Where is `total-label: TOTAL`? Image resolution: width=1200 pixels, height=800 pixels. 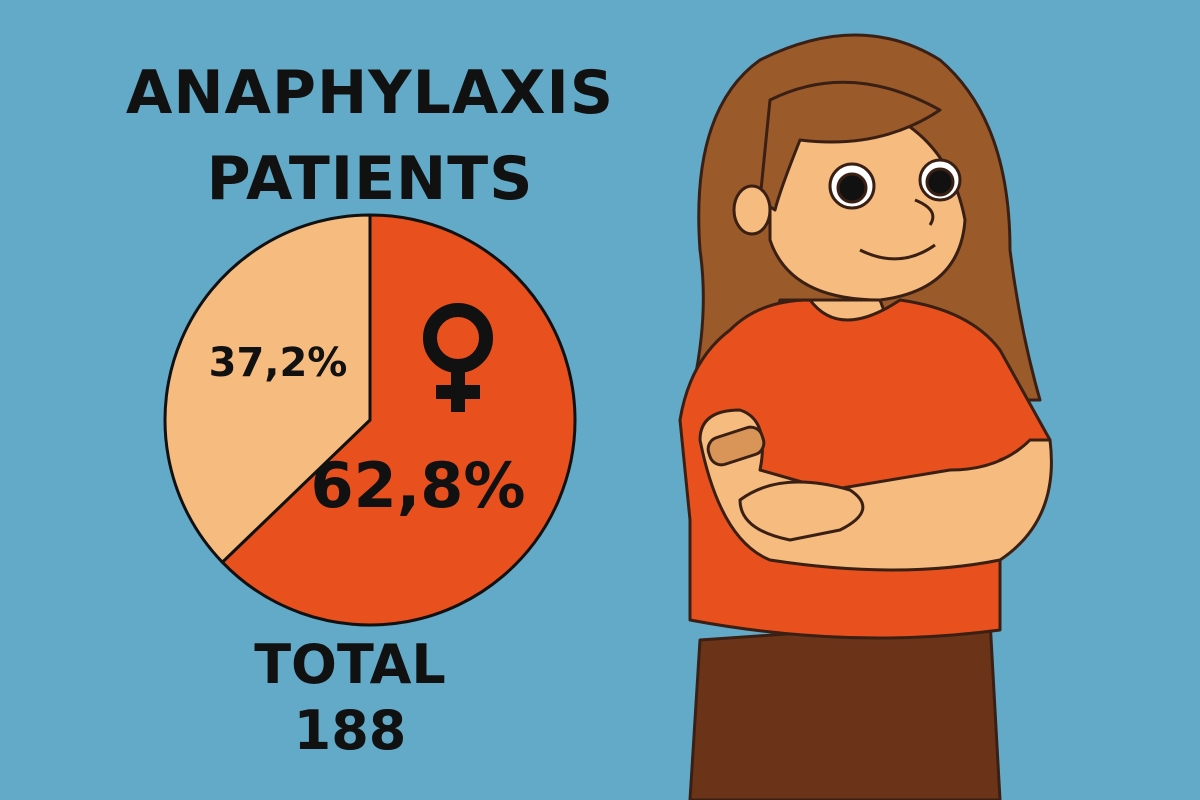 total-label: TOTAL is located at coordinates (350, 664).